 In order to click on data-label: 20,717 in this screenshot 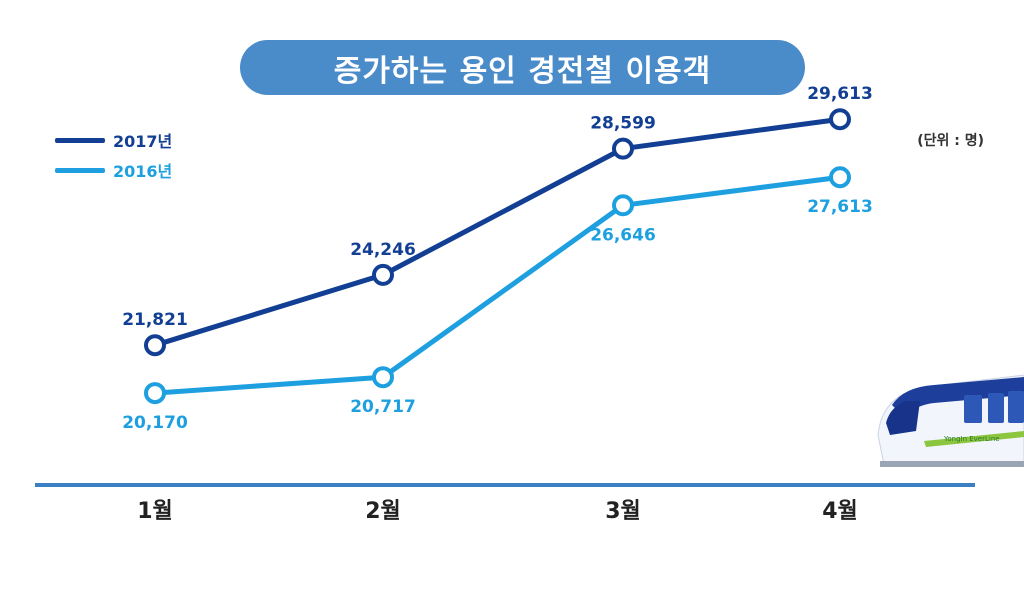, I will do `click(383, 407)`.